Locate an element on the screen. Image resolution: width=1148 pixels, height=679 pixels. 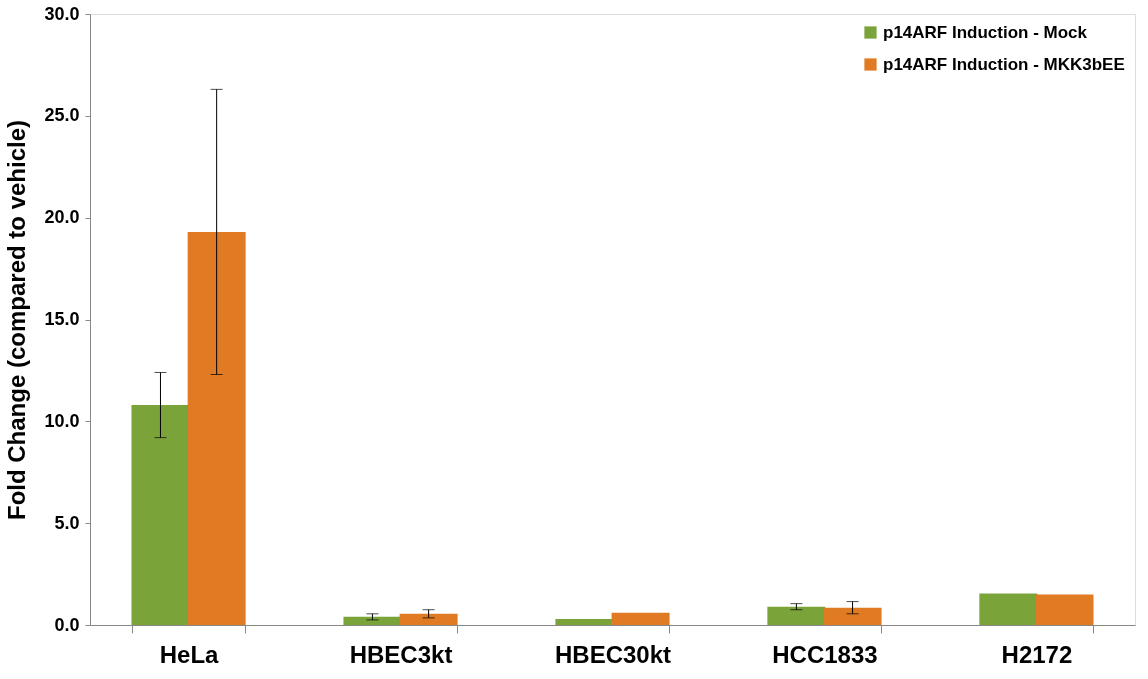
y-tick-label: 5.0 is located at coordinates (67, 522).